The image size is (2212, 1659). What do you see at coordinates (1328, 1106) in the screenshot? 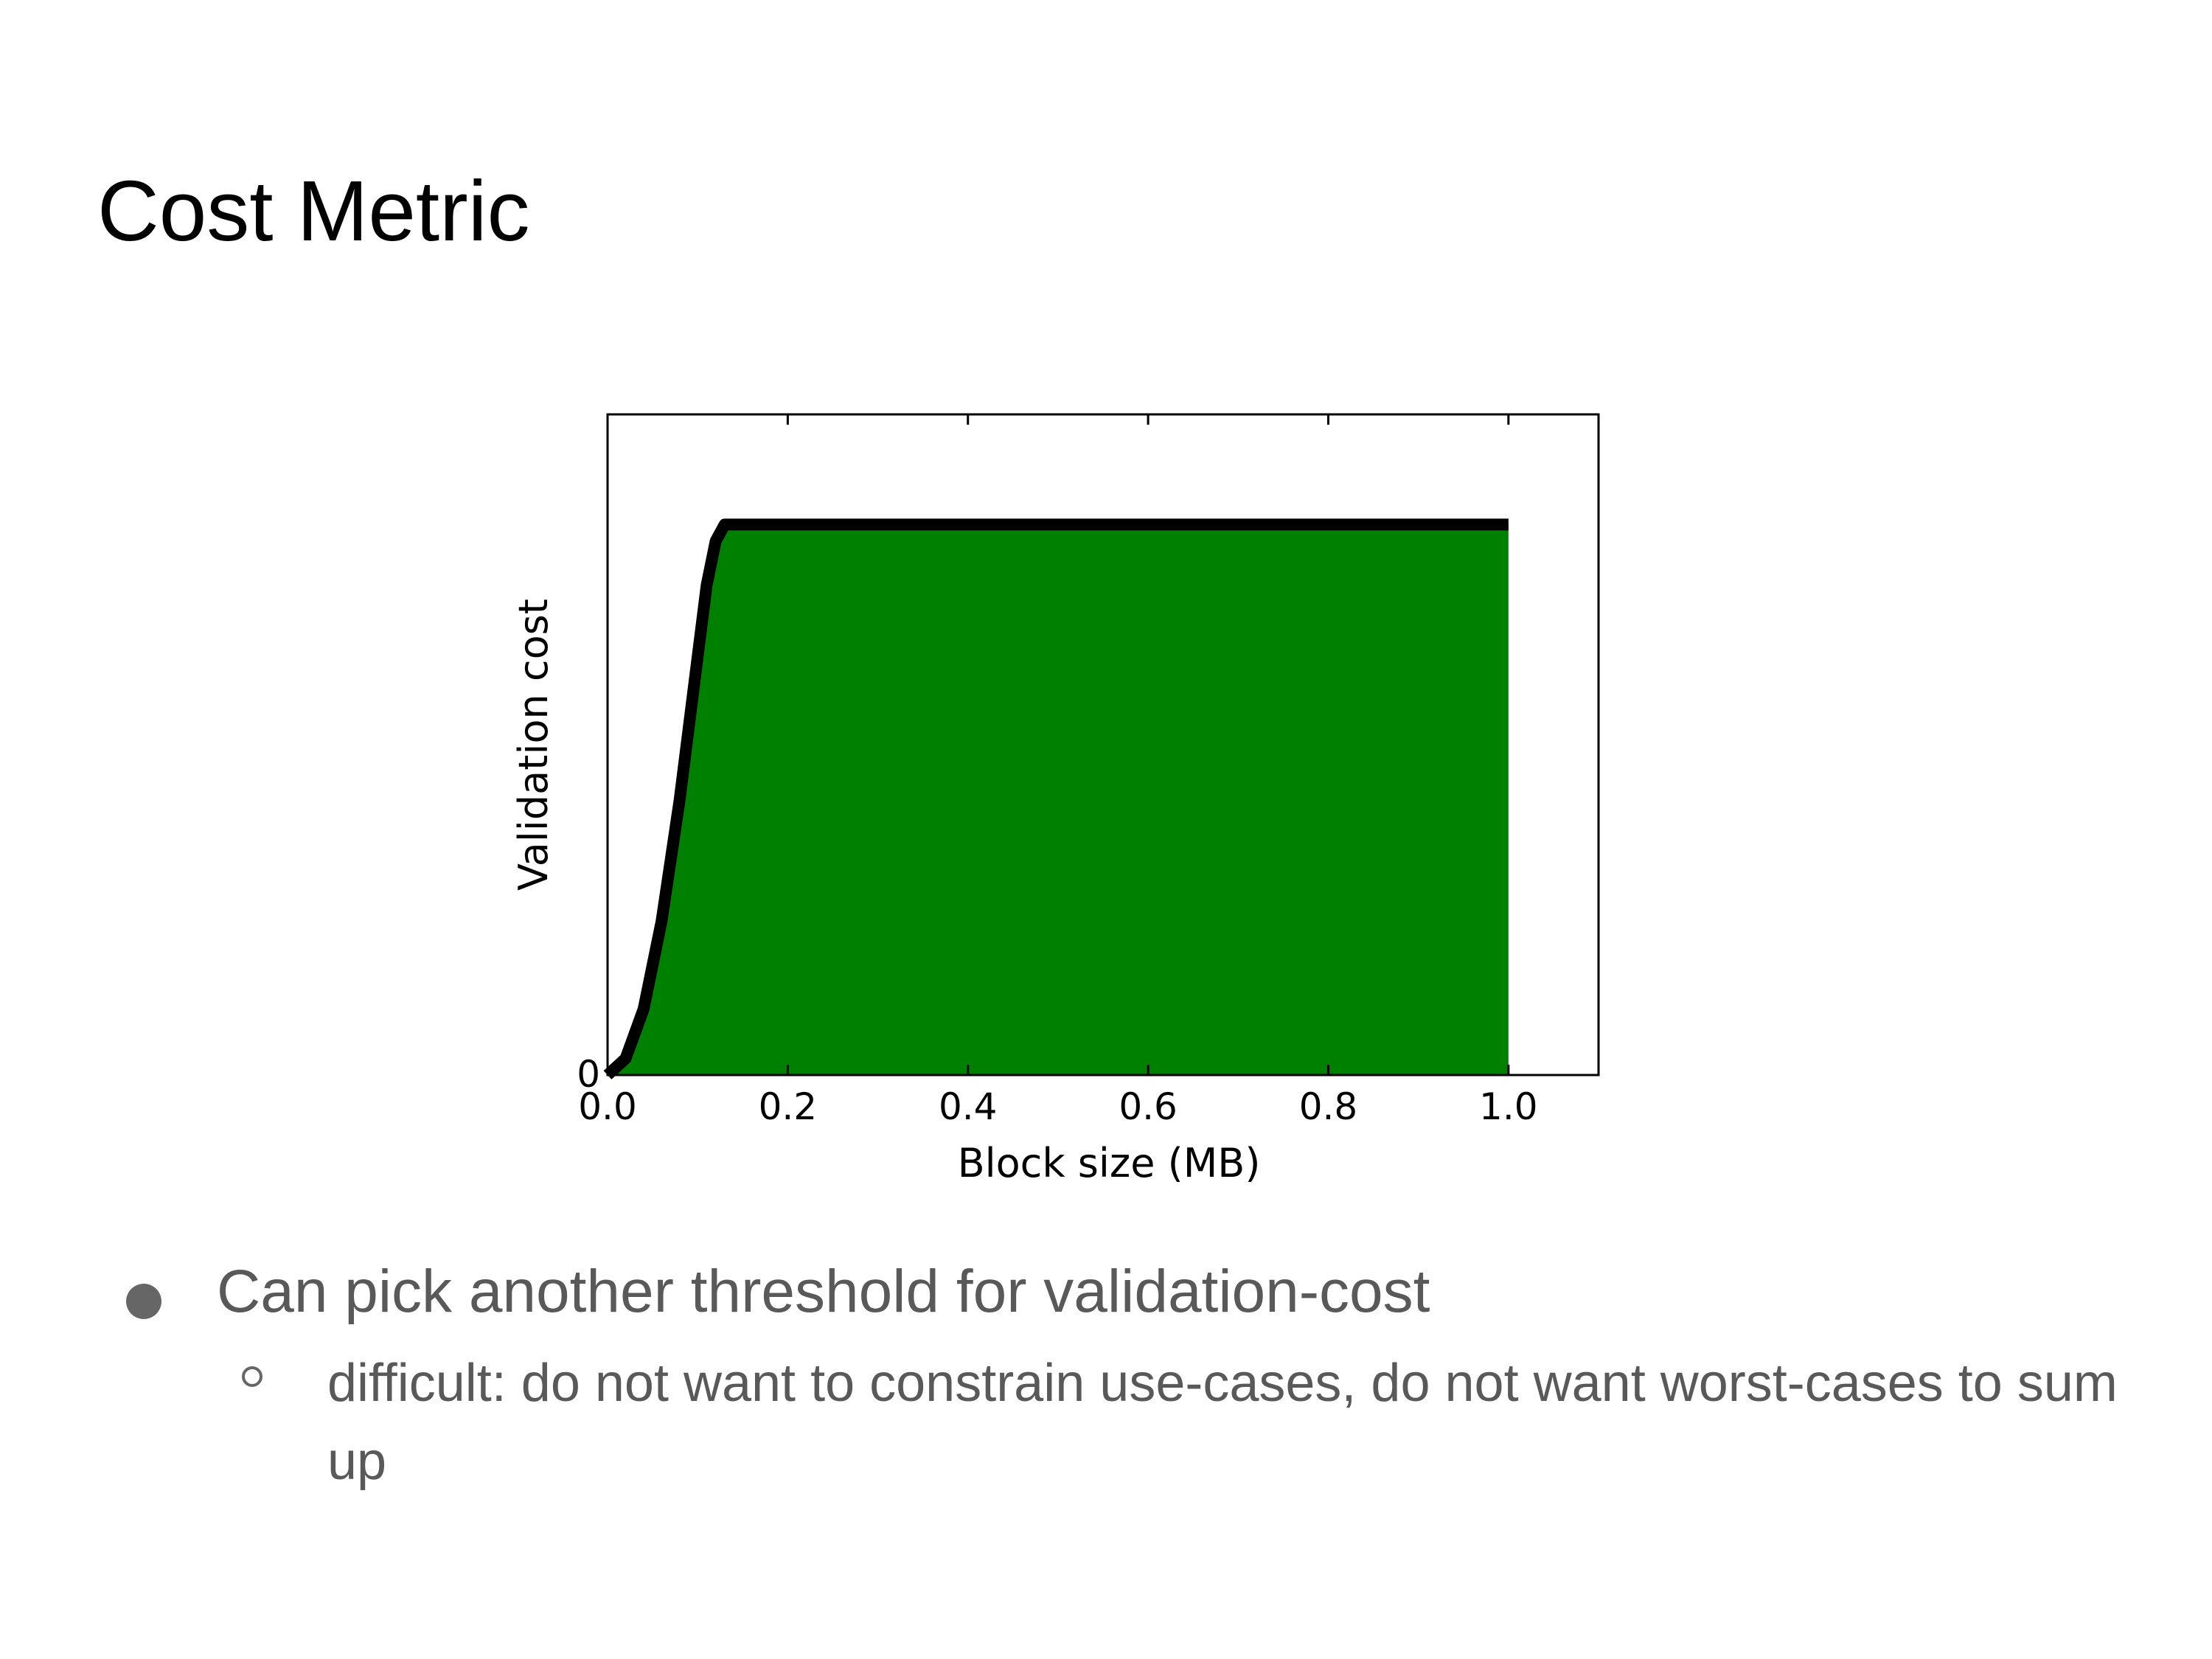
I see `x-tick-label: 0.8` at bounding box center [1328, 1106].